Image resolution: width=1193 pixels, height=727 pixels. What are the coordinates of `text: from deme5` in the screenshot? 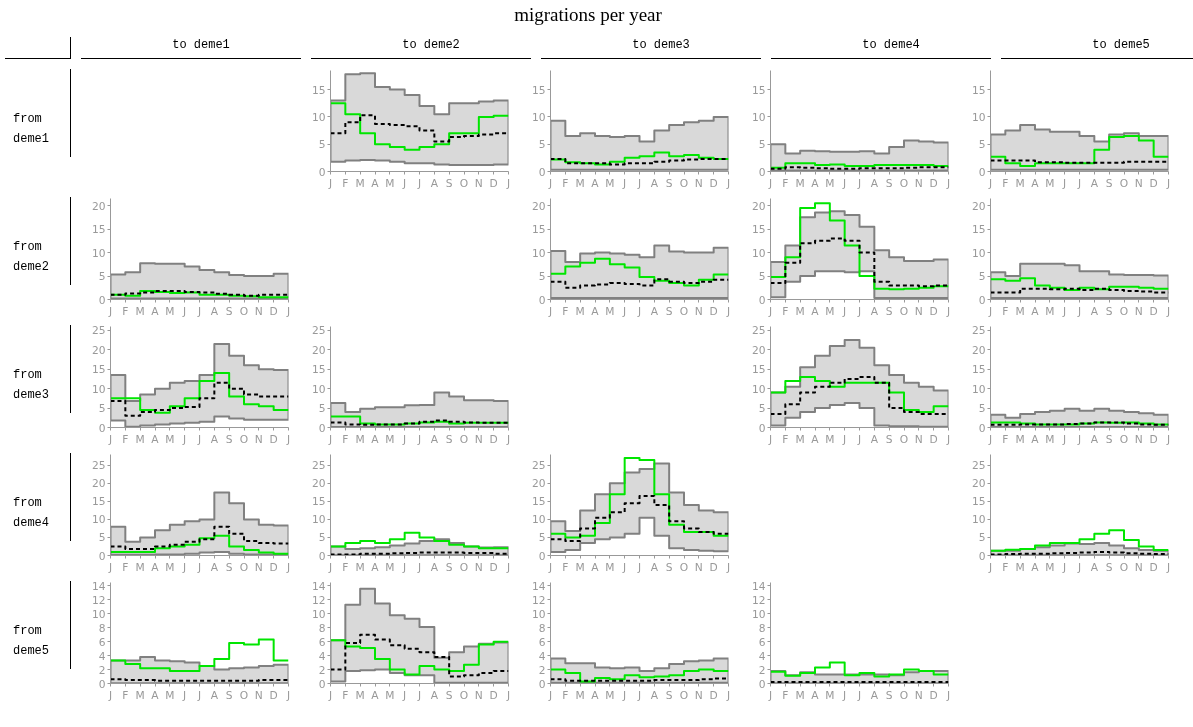 It's located at (31, 641).